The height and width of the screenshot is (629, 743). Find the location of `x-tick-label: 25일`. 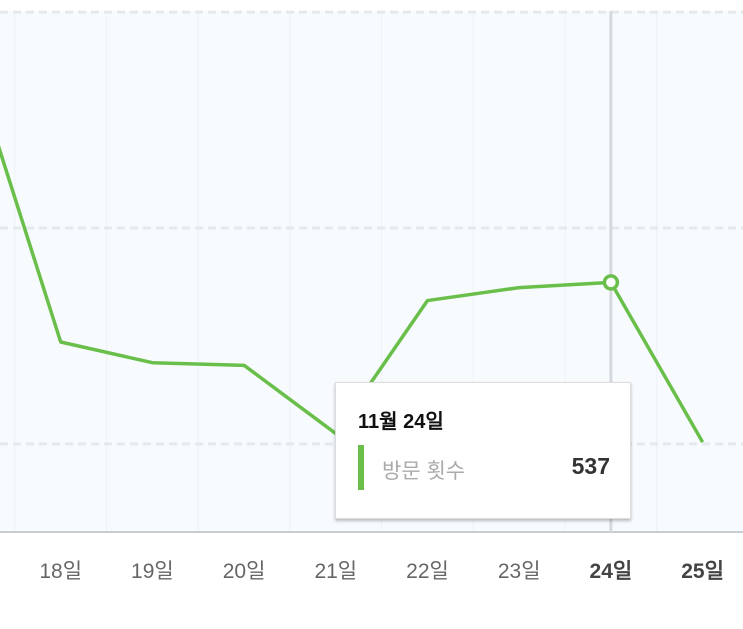

x-tick-label: 25일 is located at coordinates (702, 571).